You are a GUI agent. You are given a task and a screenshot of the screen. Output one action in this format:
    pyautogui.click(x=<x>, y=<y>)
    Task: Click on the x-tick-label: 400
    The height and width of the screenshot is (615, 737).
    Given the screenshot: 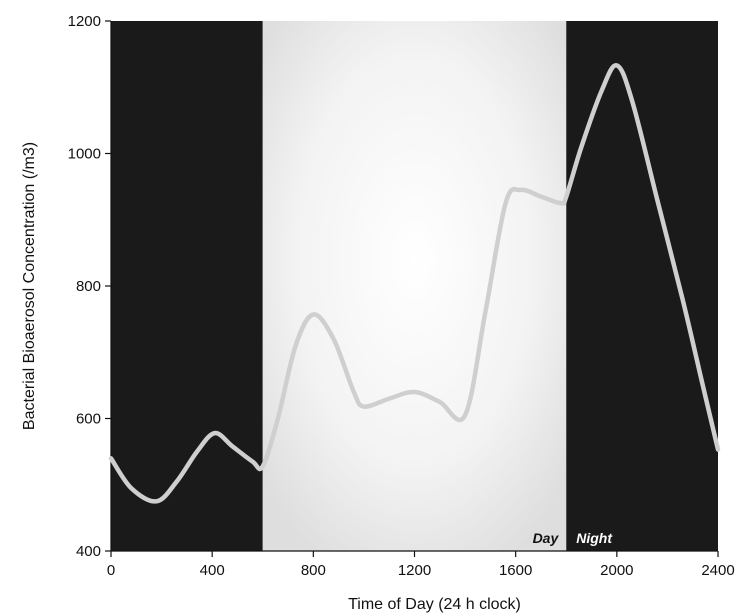 What is the action you would take?
    pyautogui.click(x=212, y=570)
    